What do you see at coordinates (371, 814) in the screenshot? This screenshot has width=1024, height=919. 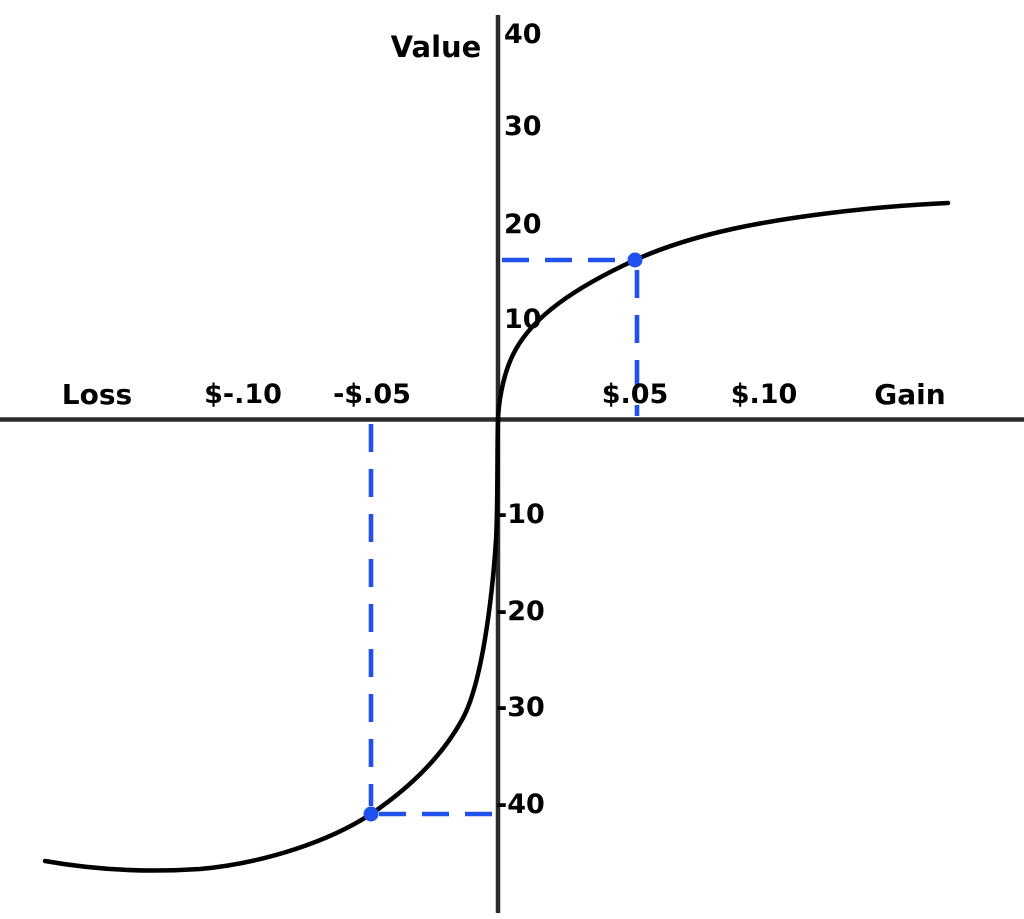 I see `loss-data-point` at bounding box center [371, 814].